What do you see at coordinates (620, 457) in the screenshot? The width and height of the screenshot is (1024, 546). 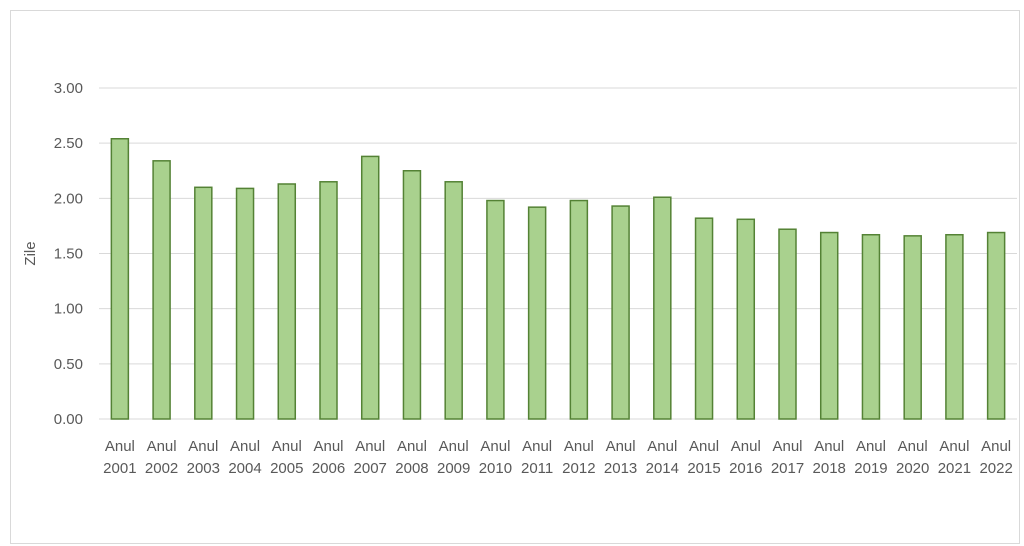 I see `x-tick-label: Anul 2013` at bounding box center [620, 457].